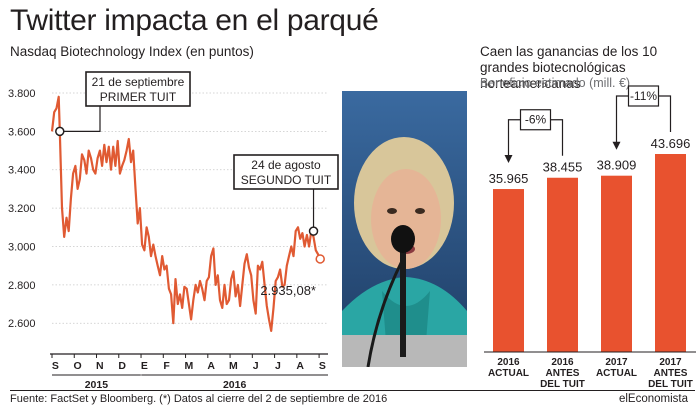 This screenshot has height=414, width=700. What do you see at coordinates (563, 167) in the screenshot?
I see `bar-value-label: 38.455` at bounding box center [563, 167].